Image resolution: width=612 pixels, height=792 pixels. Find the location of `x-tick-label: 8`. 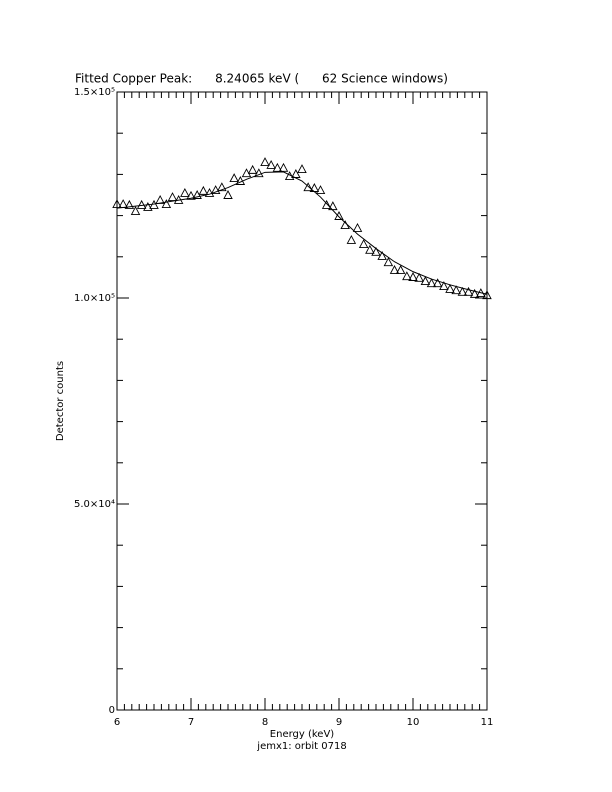

x-tick-label: 8 is located at coordinates (265, 722).